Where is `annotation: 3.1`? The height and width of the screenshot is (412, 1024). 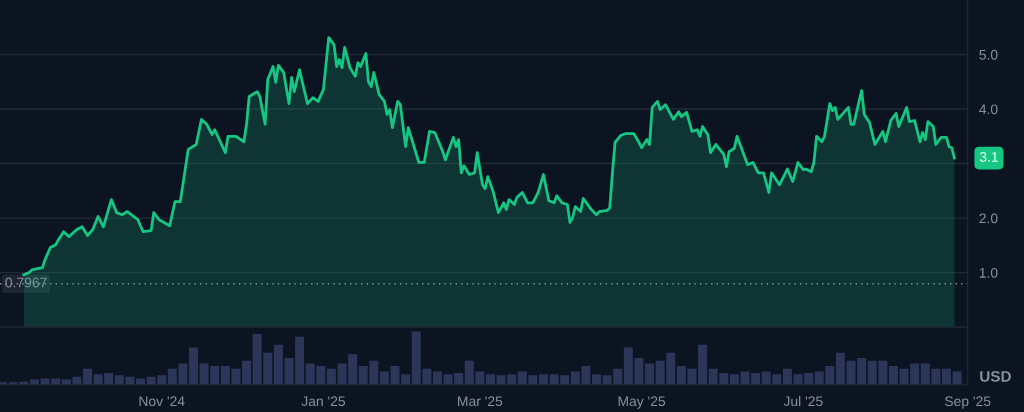 annotation: 3.1 is located at coordinates (988, 157).